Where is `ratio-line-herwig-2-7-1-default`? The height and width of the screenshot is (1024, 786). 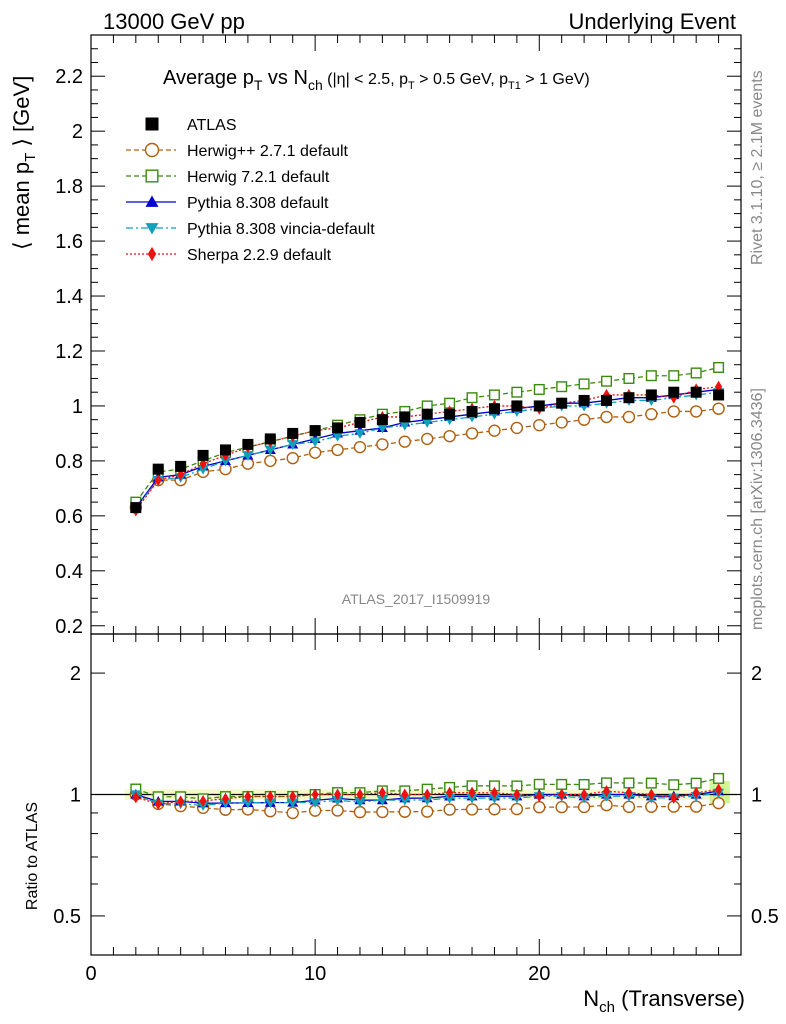 ratio-line-herwig-2-7-1-default is located at coordinates (427, 803).